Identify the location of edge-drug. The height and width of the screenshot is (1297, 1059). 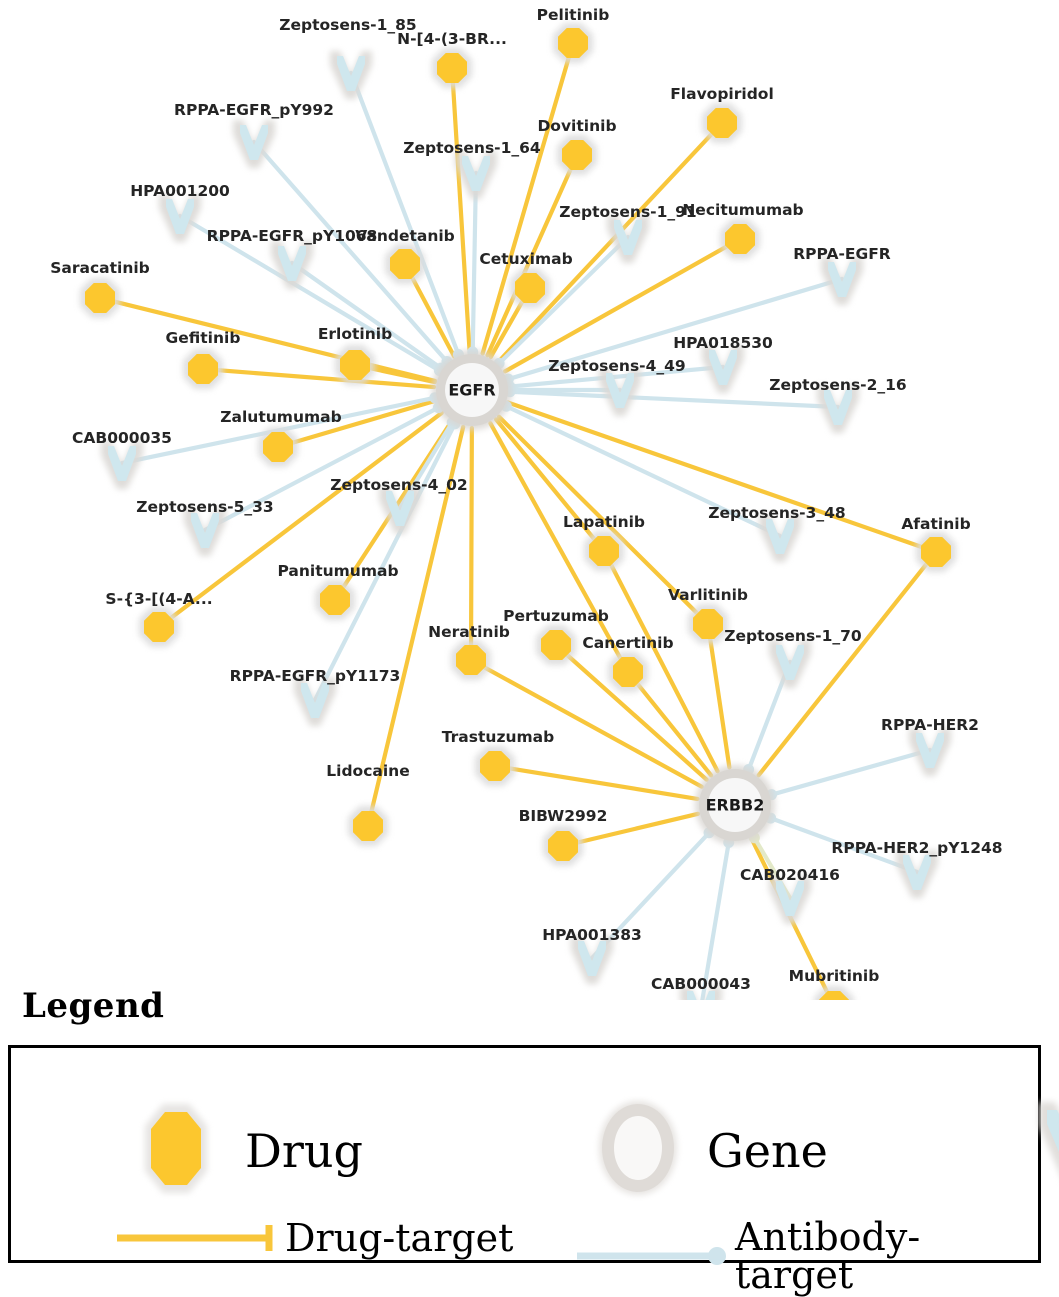
(559, 548).